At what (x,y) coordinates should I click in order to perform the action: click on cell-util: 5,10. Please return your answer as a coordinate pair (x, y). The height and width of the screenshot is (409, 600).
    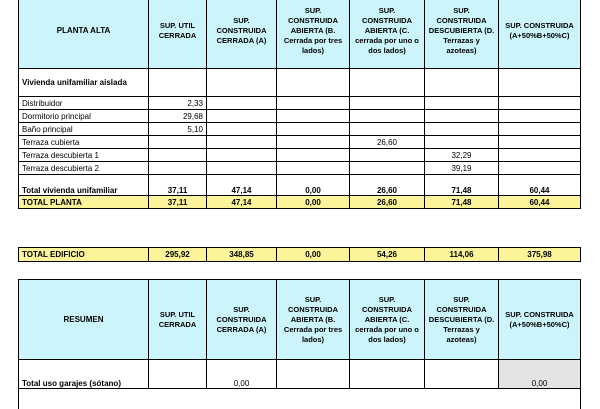
    Looking at the image, I should click on (177, 129).